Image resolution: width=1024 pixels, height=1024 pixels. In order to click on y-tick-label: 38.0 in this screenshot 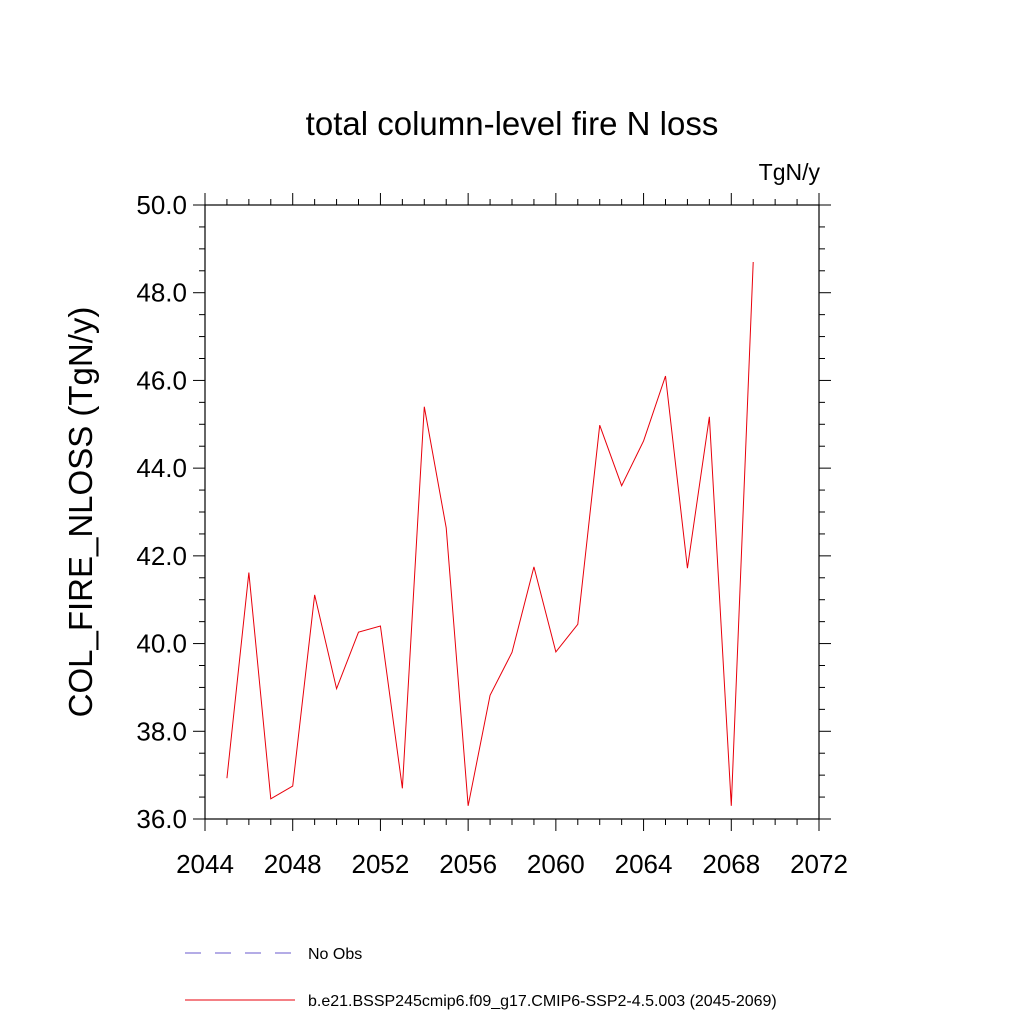, I will do `click(161, 731)`.